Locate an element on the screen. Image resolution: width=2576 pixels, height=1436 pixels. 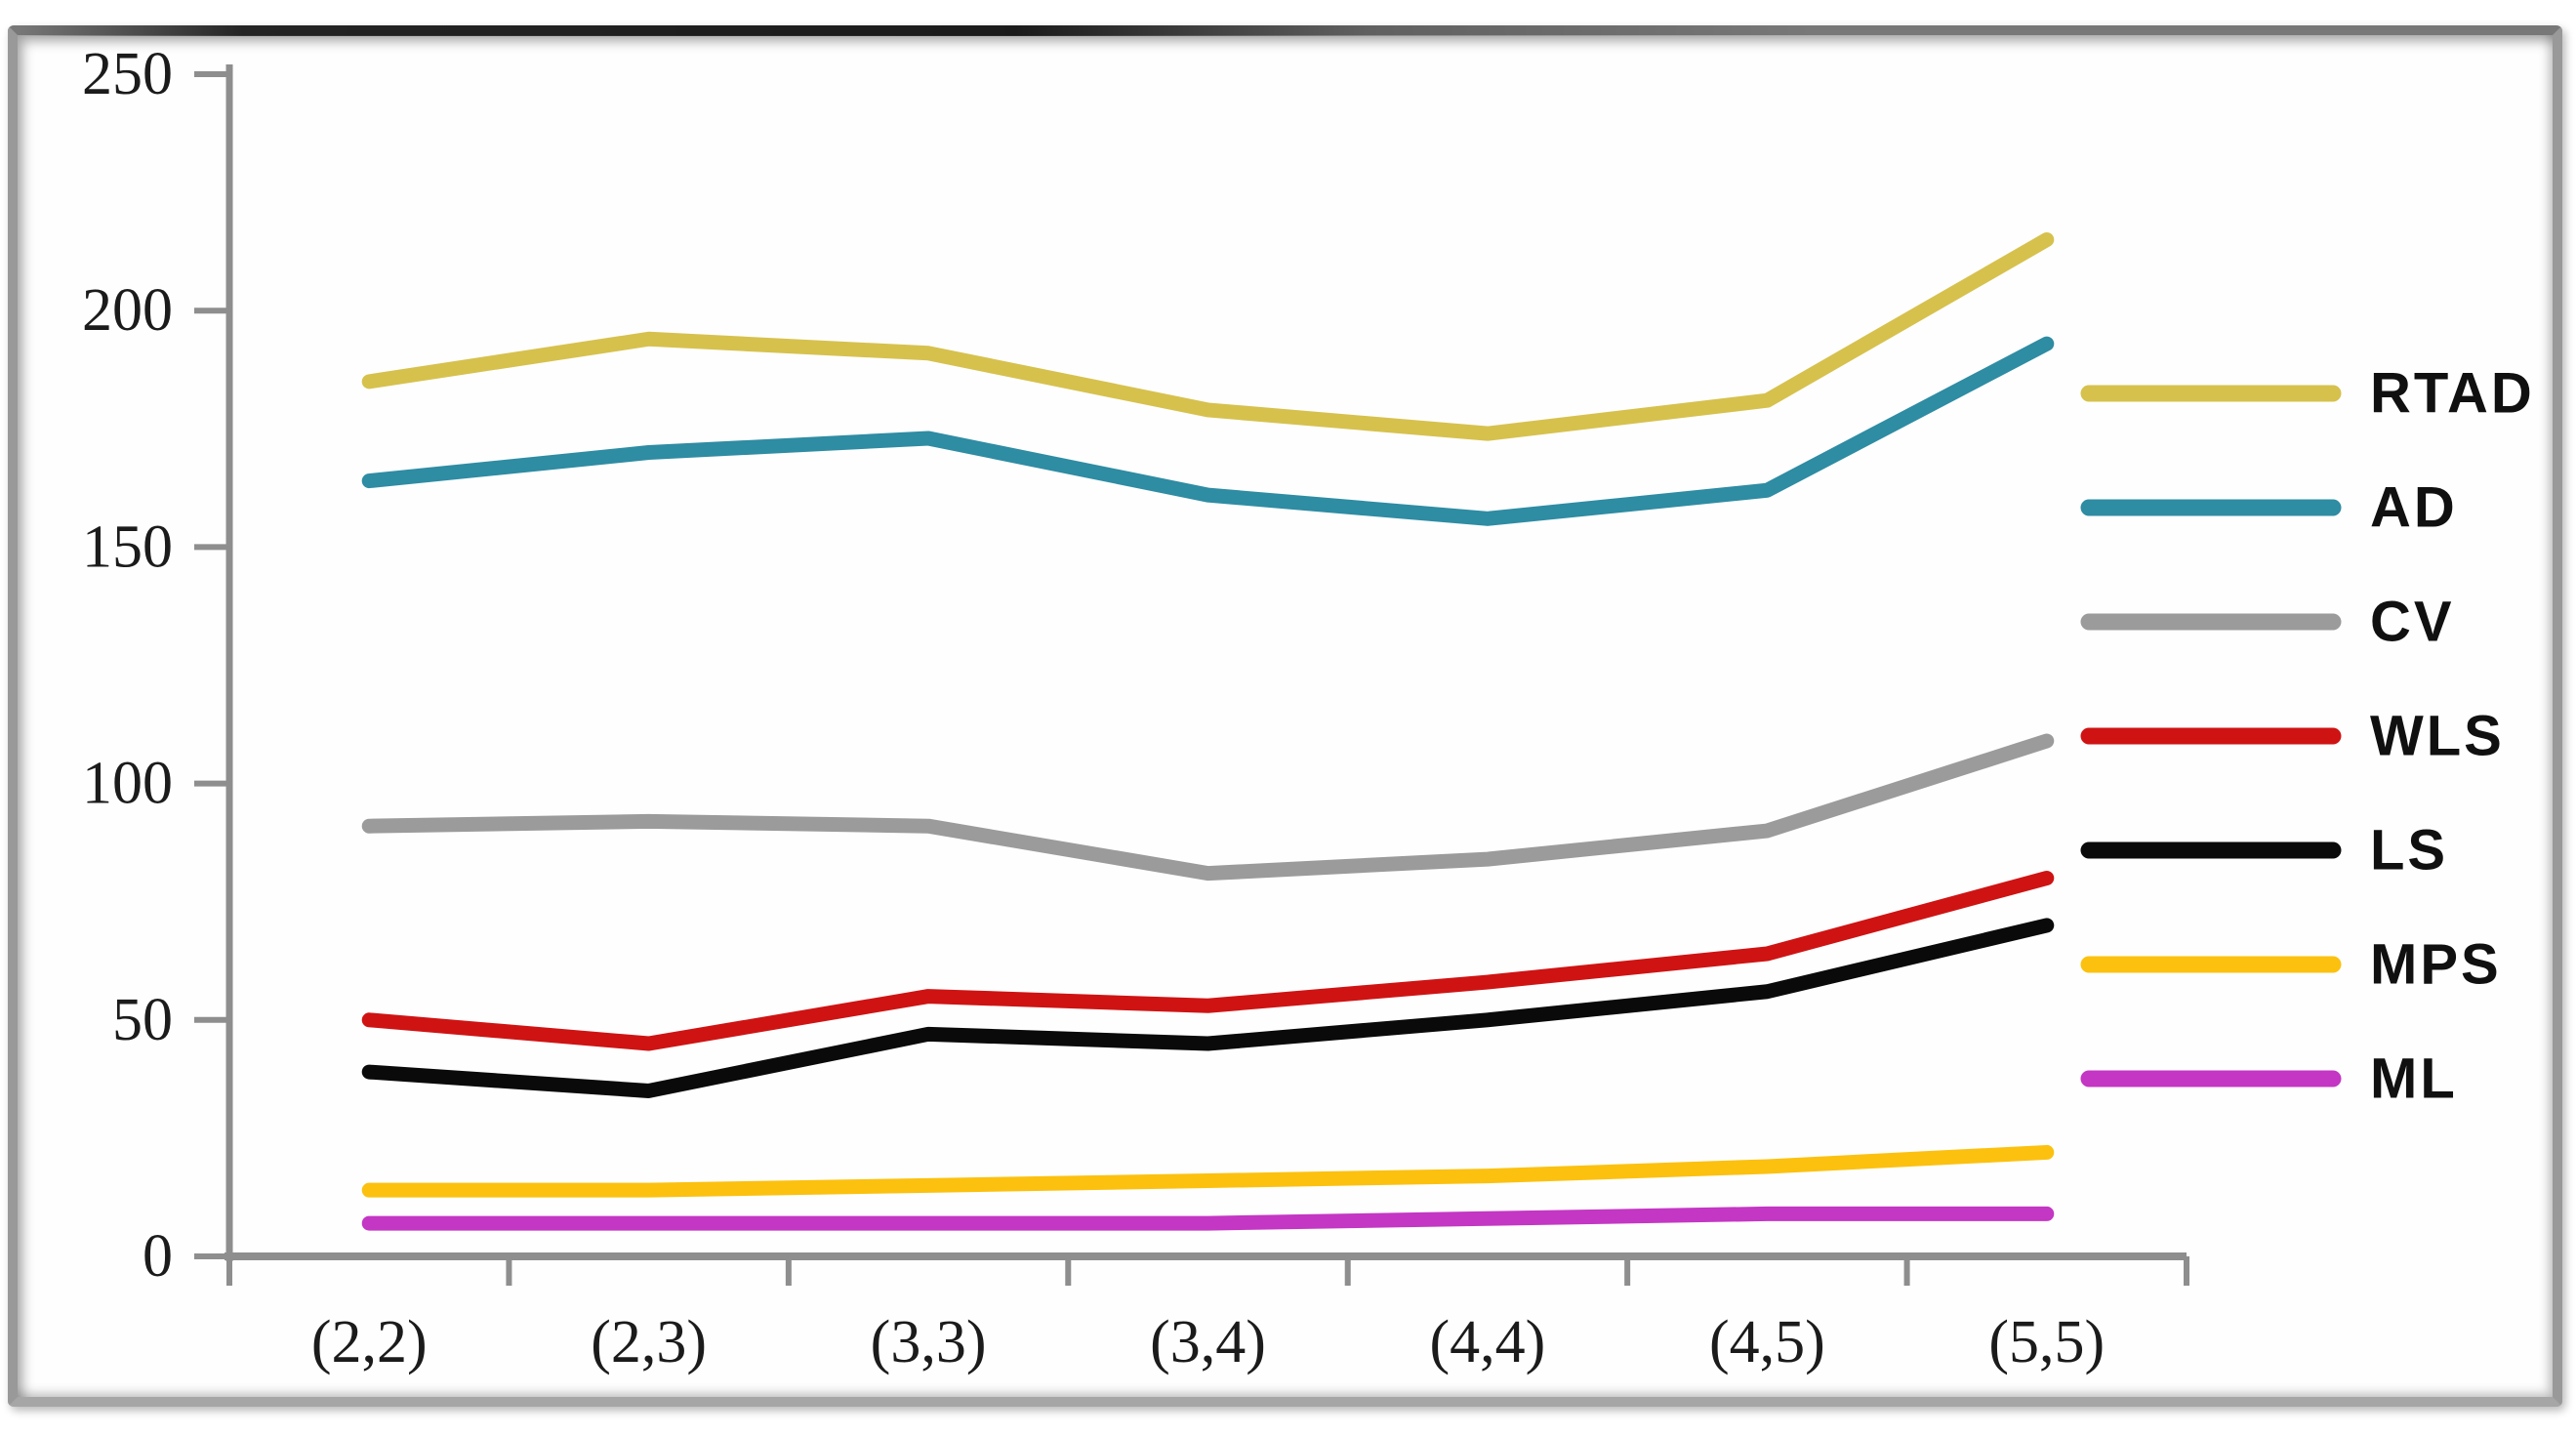
series-line-wls is located at coordinates (1208, 960).